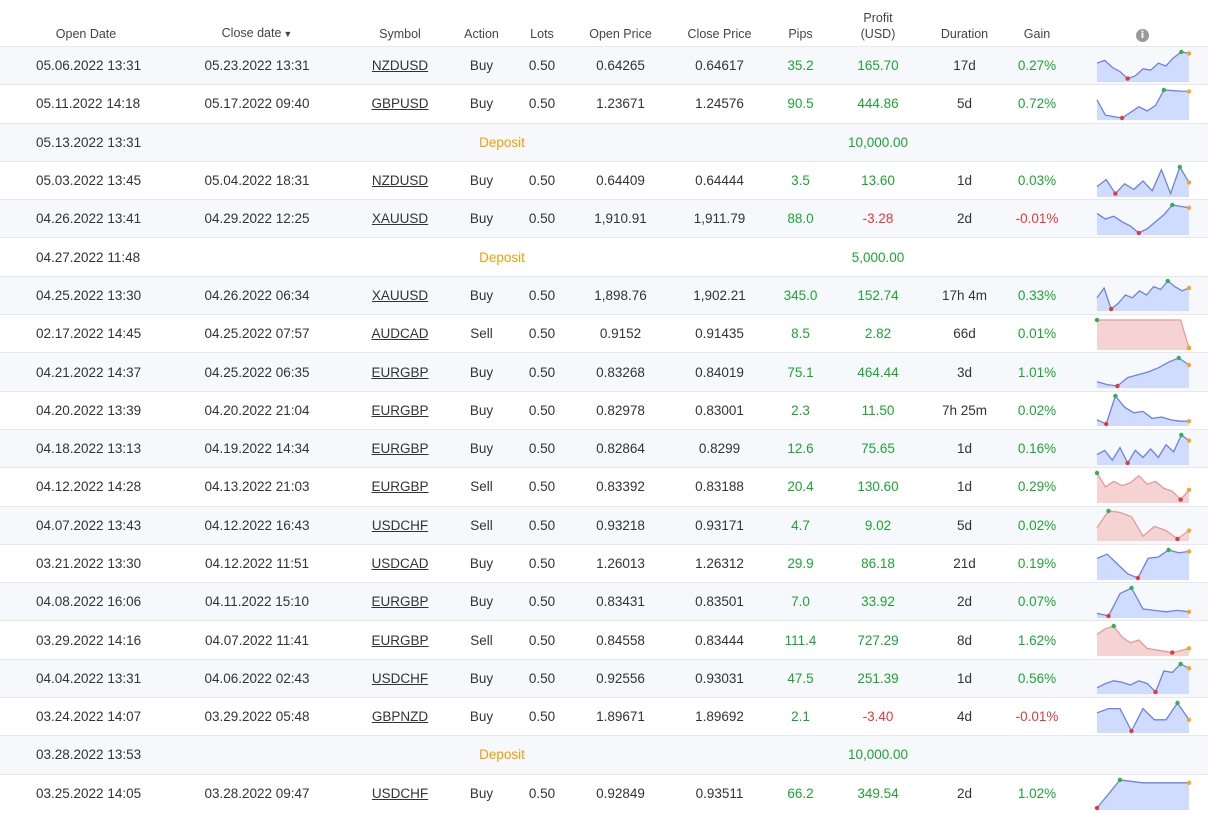 Image resolution: width=1208 pixels, height=814 pixels. I want to click on close-date: 04.06.2022 02:43, so click(257, 678).